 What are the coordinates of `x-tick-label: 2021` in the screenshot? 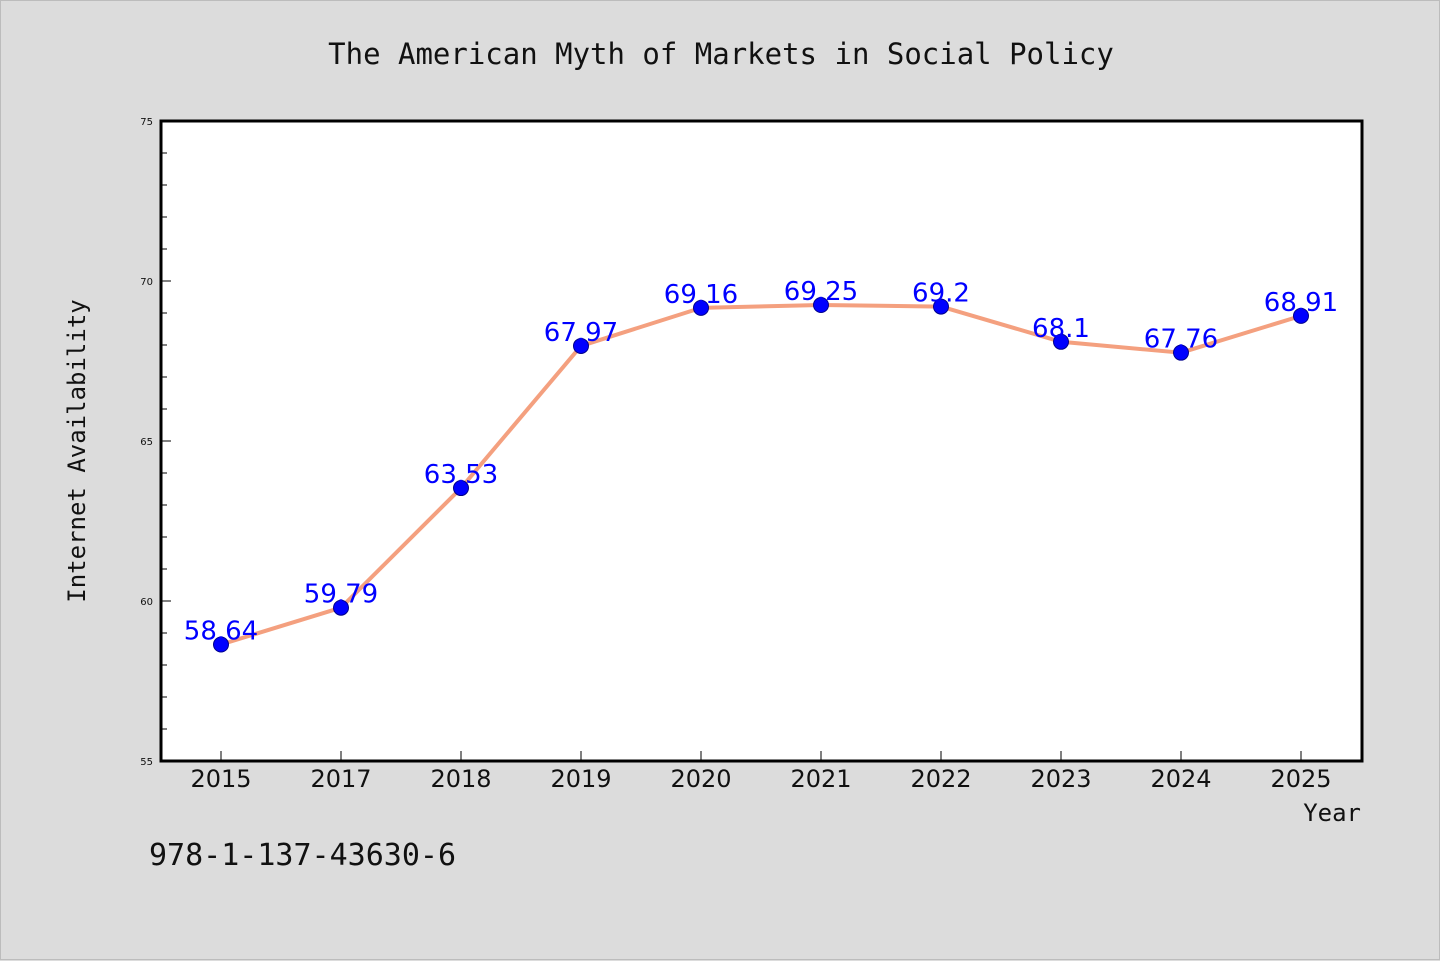 It's located at (820, 779).